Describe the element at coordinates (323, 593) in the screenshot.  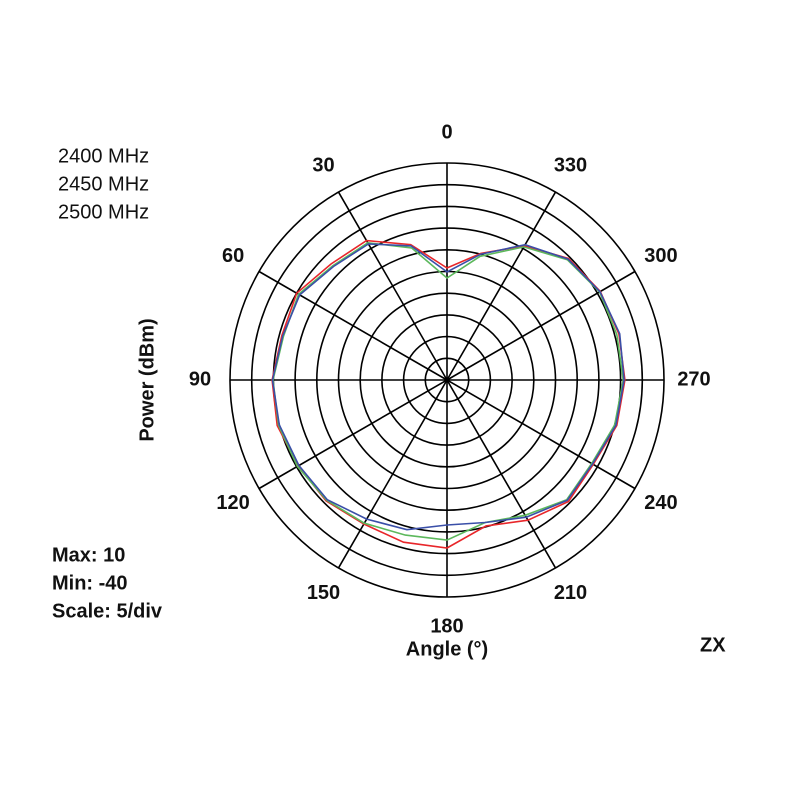
I see `angle-tick-label: 150` at that location.